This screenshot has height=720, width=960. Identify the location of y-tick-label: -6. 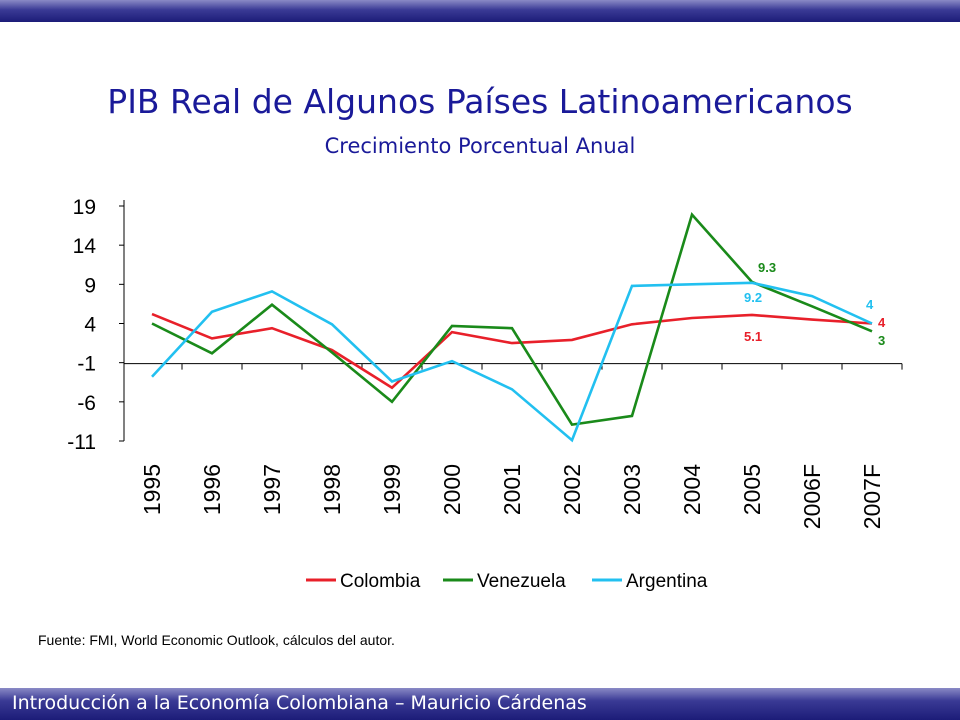
(86, 403).